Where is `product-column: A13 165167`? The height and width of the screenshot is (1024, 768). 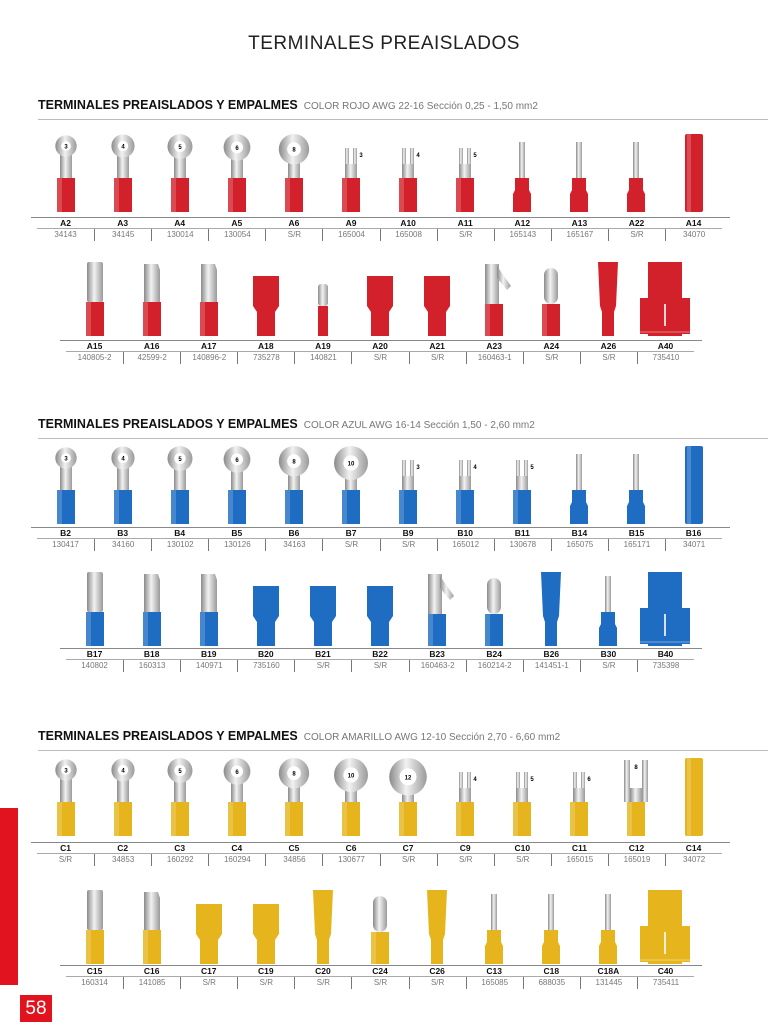 product-column: A13 165167 is located at coordinates (579, 229).